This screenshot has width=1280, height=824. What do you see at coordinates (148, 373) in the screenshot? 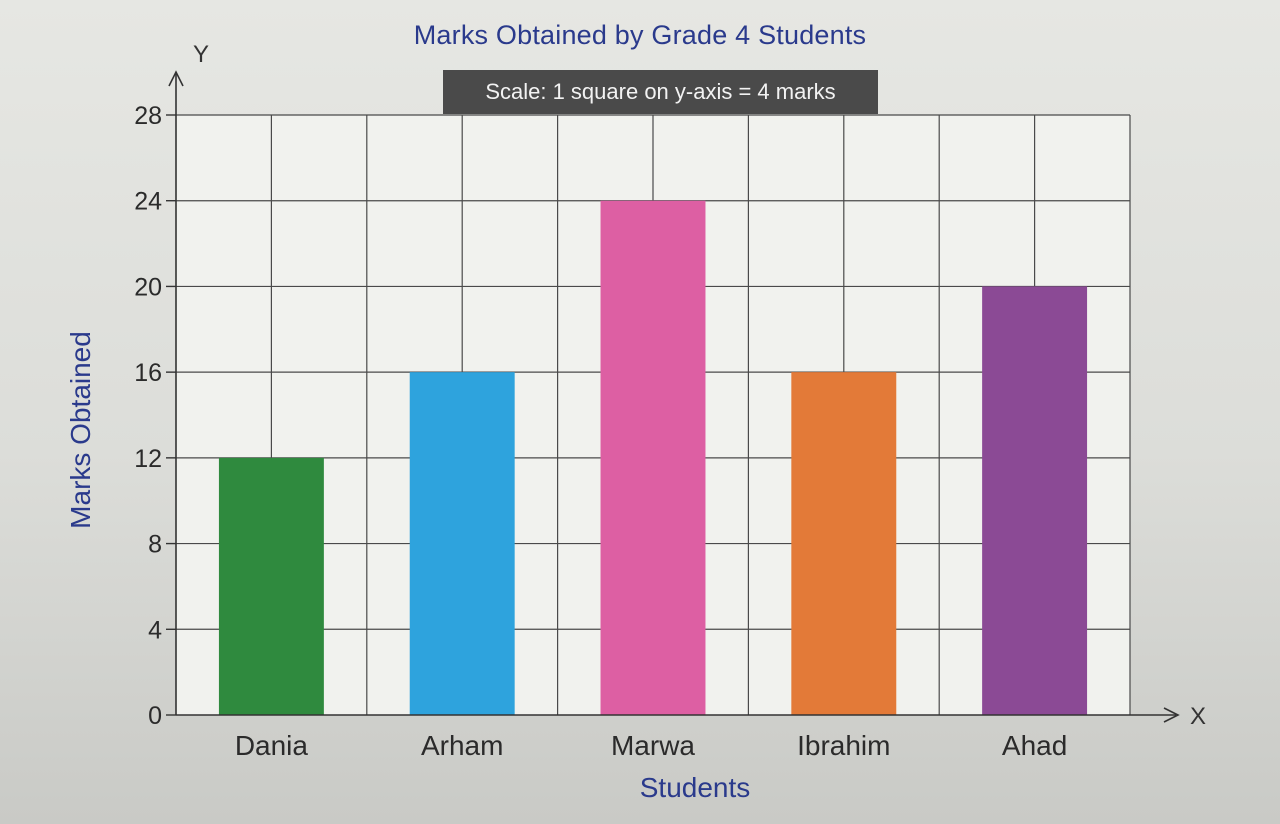
I see `y-tick-label: 16` at bounding box center [148, 373].